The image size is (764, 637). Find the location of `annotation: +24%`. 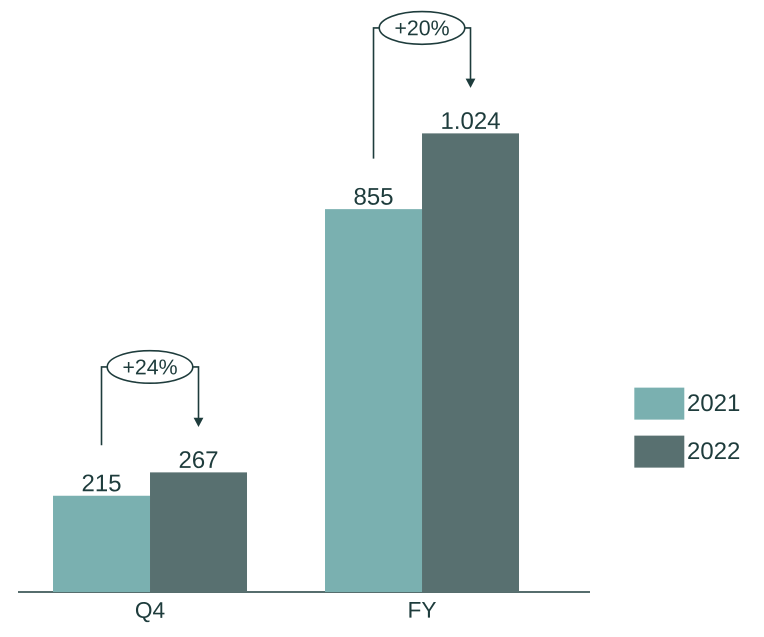

annotation: +24% is located at coordinates (150, 366).